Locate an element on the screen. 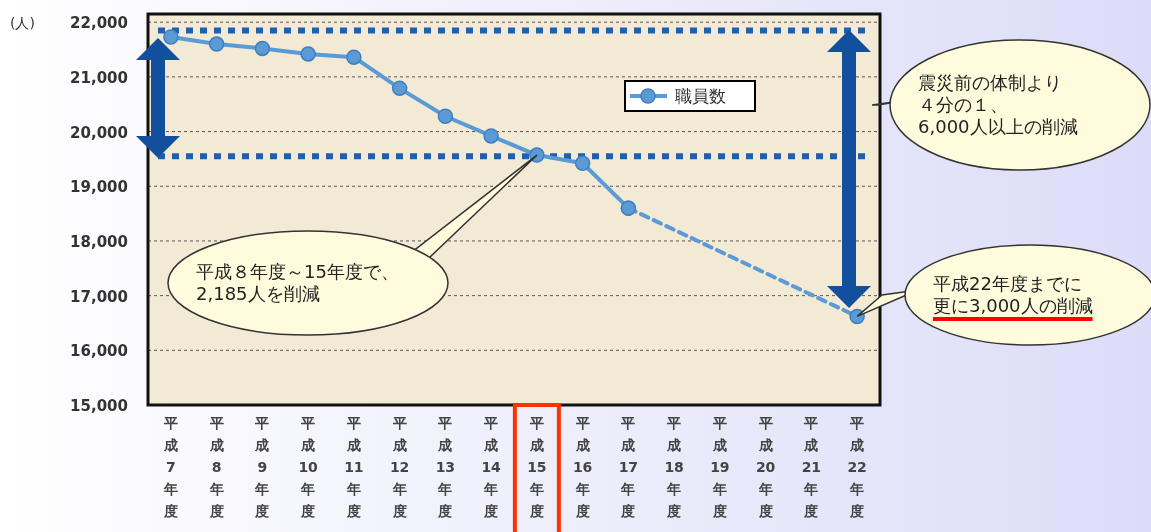 This screenshot has height=532, width=1151. x-tick-label: 平成16年度 is located at coordinates (582, 467).